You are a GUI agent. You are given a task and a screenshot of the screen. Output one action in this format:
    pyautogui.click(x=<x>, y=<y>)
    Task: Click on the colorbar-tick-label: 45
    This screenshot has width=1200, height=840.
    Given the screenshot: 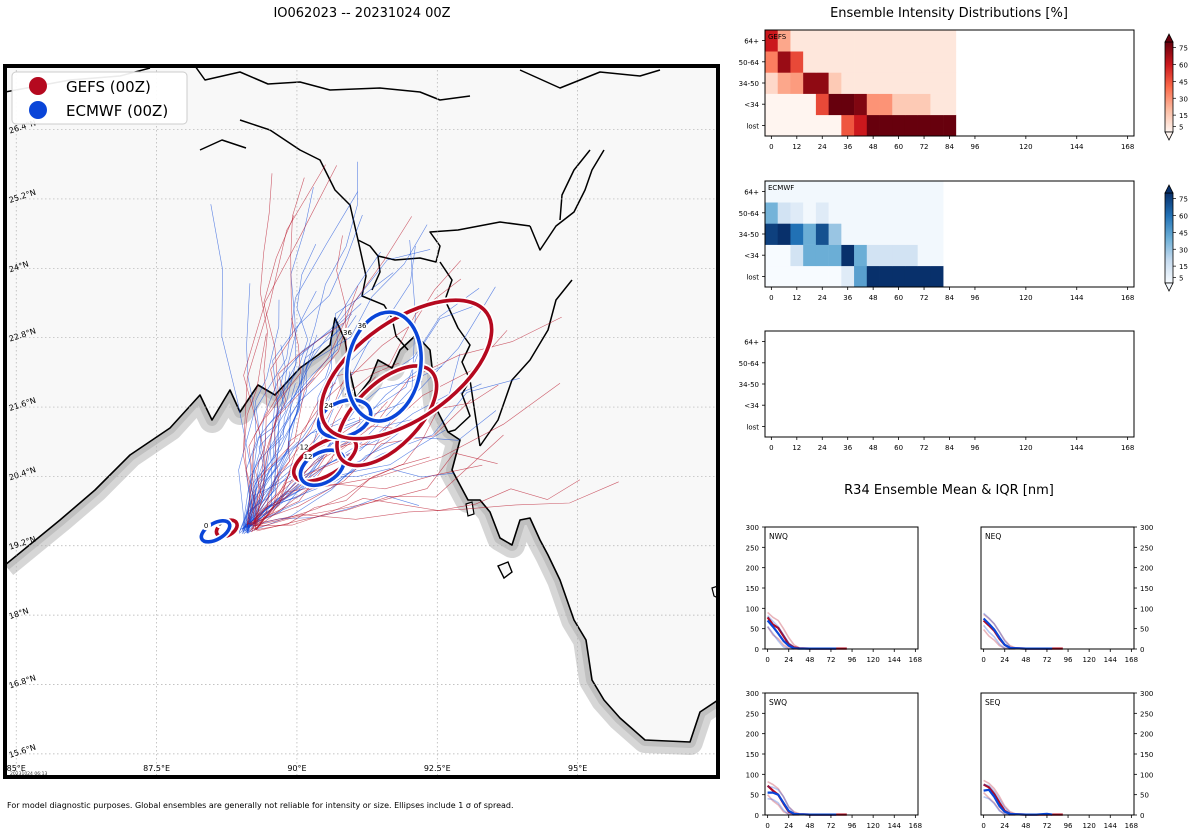 What is the action you would take?
    pyautogui.click(x=1183, y=82)
    